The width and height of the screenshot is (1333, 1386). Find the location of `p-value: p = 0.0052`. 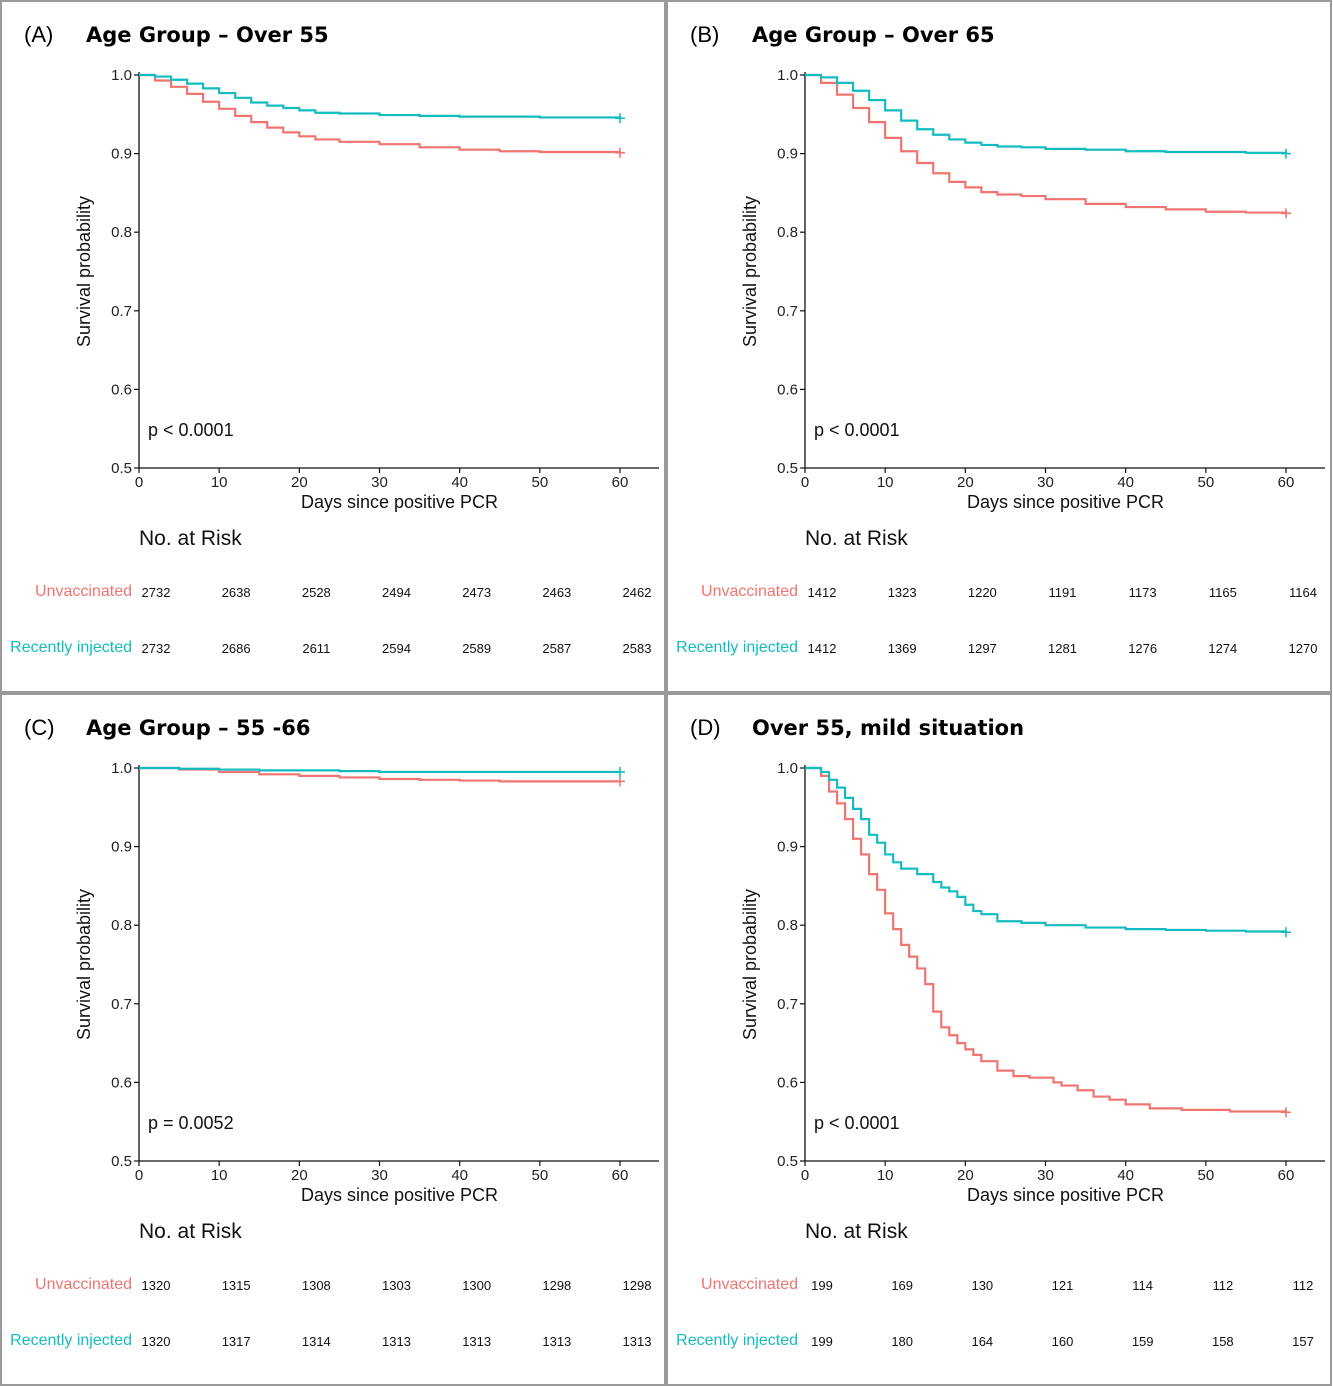

p-value: p = 0.0052 is located at coordinates (191, 1123).